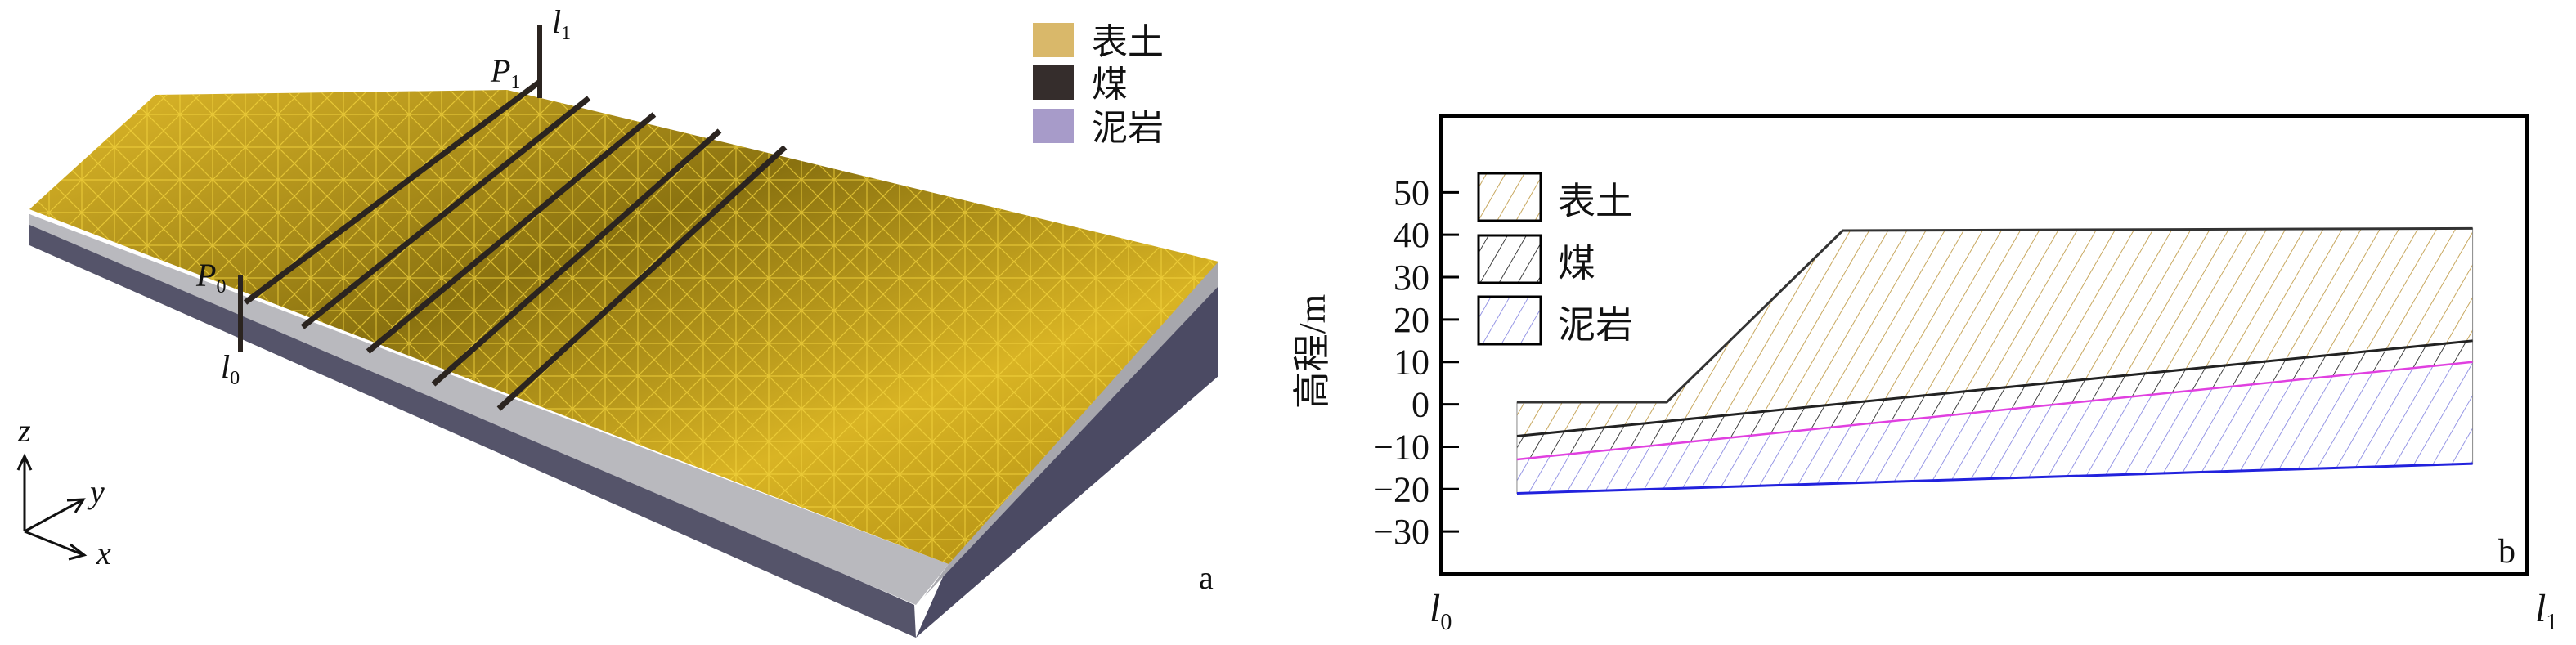 The image size is (2576, 645). What do you see at coordinates (24, 430) in the screenshot?
I see `axis-z-label: z` at bounding box center [24, 430].